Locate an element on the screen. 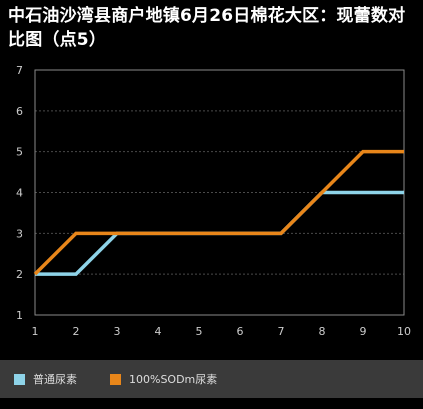 The image size is (423, 409). y-tick-label: 2 is located at coordinates (19, 274).